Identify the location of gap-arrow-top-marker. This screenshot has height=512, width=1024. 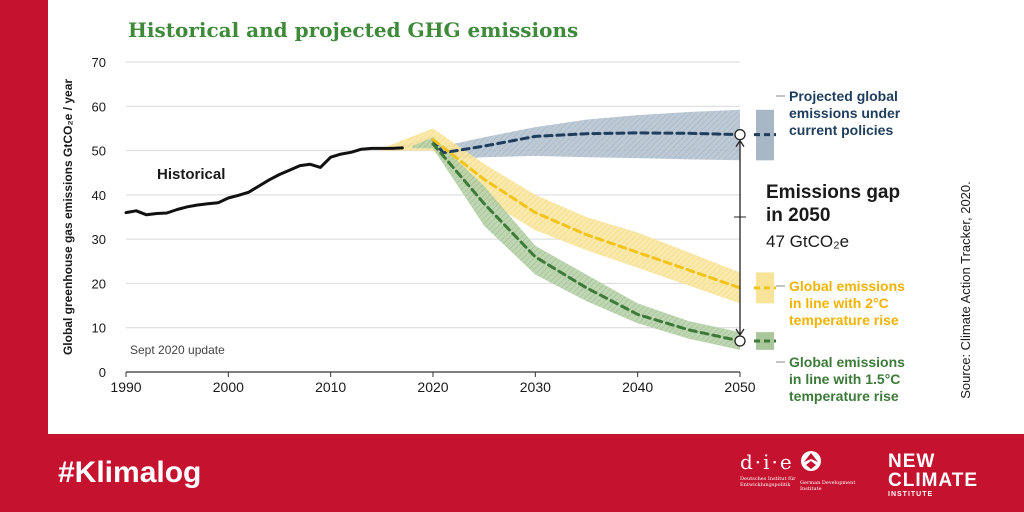
(740, 134).